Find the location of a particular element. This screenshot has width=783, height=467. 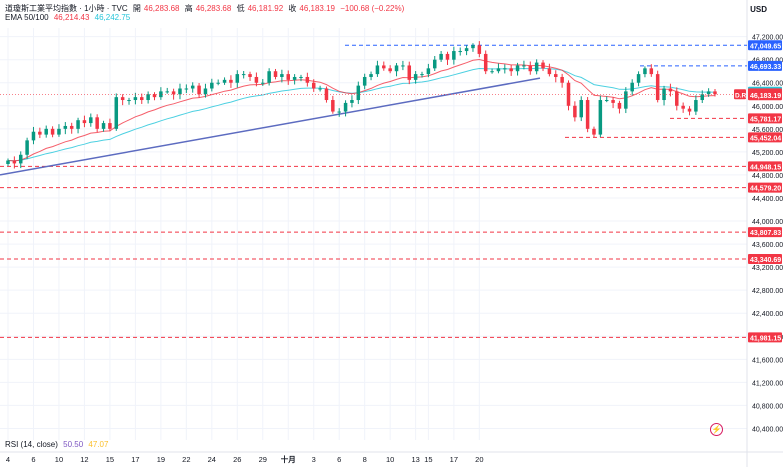

price-level-label: 46,693.33 is located at coordinates (765, 67).